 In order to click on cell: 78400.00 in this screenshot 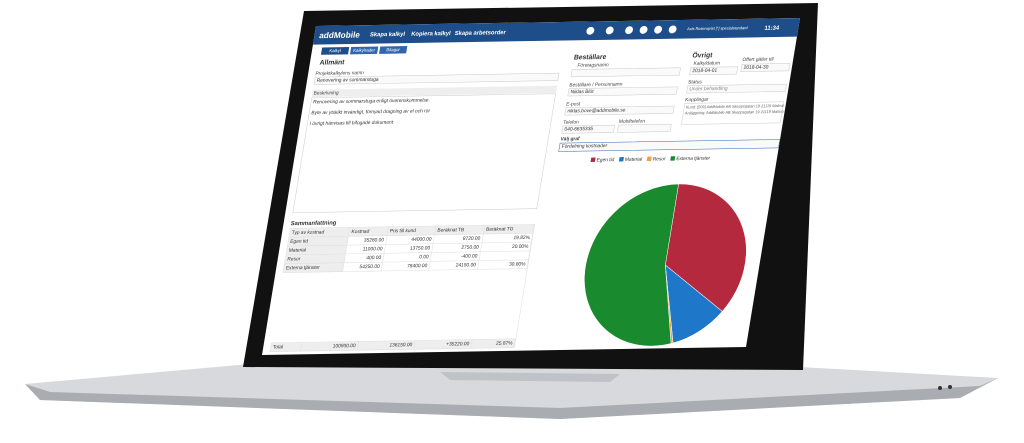, I will do `click(406, 266)`.